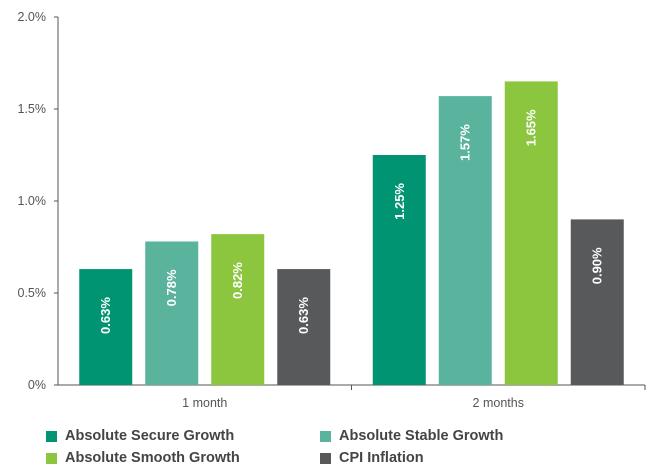 This screenshot has height=472, width=658. What do you see at coordinates (32, 293) in the screenshot?
I see `y-tick-label: 0.5%` at bounding box center [32, 293].